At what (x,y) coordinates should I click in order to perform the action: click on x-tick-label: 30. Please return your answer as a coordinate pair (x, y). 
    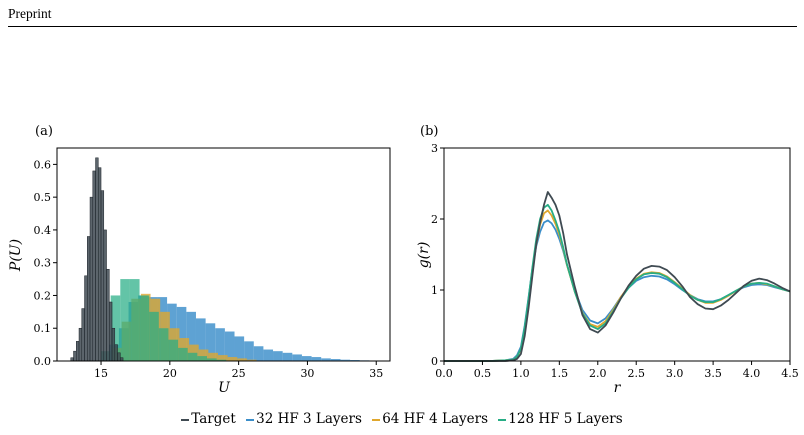
    Looking at the image, I should click on (307, 373).